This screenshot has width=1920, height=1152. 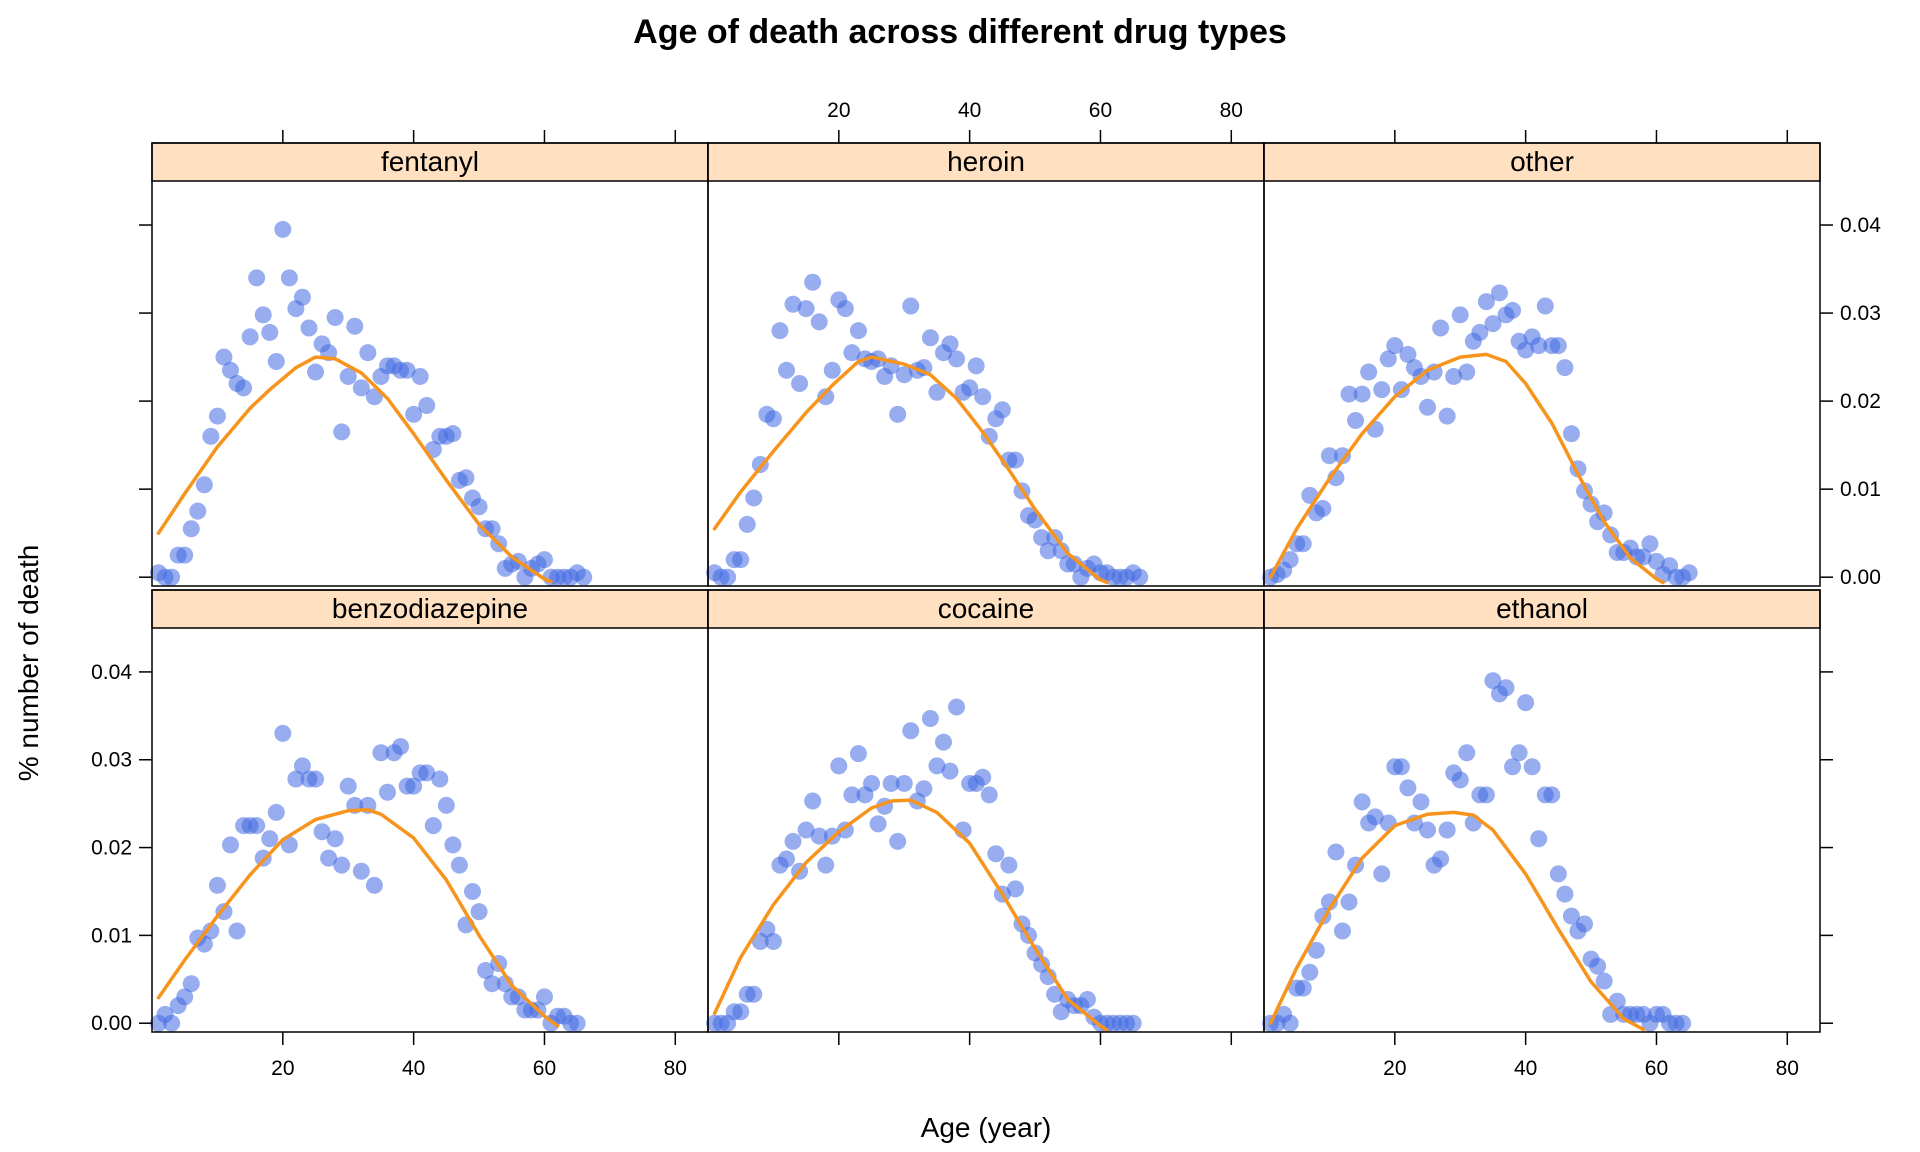 What do you see at coordinates (1525, 1068) in the screenshot?
I see `x-tick-label-bottom: 40` at bounding box center [1525, 1068].